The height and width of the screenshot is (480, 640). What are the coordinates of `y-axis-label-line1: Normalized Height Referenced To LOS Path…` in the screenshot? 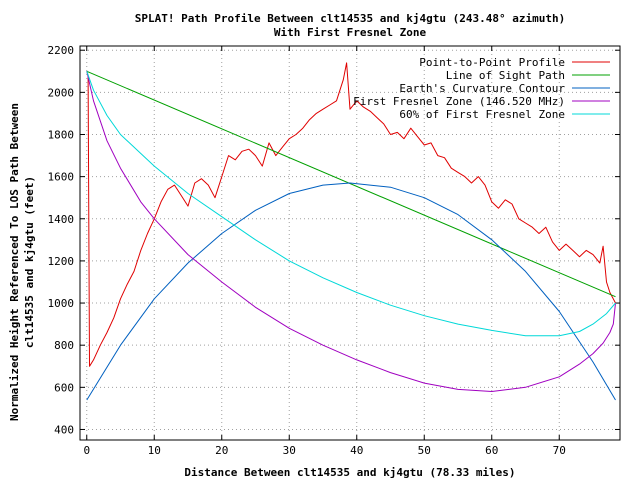 It's located at (14, 262).